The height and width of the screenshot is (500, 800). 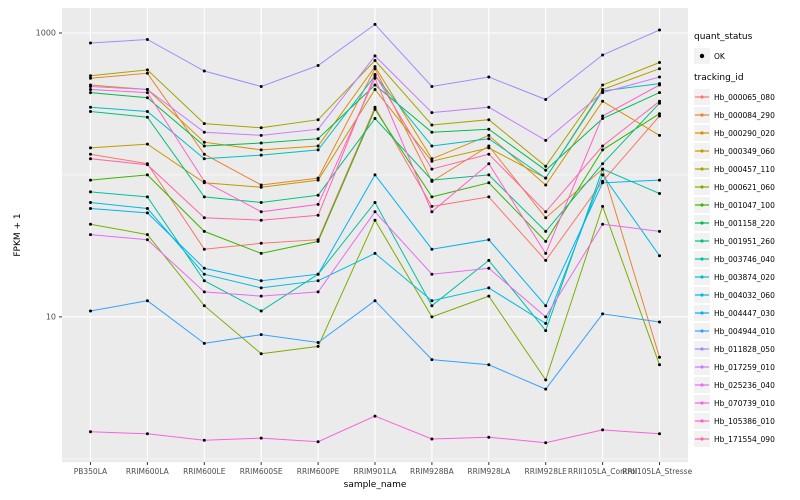 What do you see at coordinates (746, 97) in the screenshot?
I see `legend-item-Hb_000065_080: Hb_000065_080` at bounding box center [746, 97].